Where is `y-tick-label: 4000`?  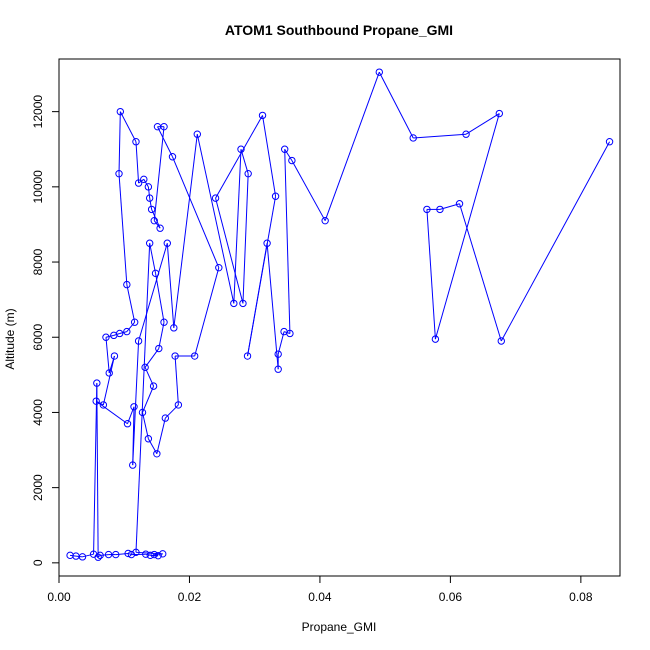
y-tick-label: 4000 is located at coordinates (38, 412).